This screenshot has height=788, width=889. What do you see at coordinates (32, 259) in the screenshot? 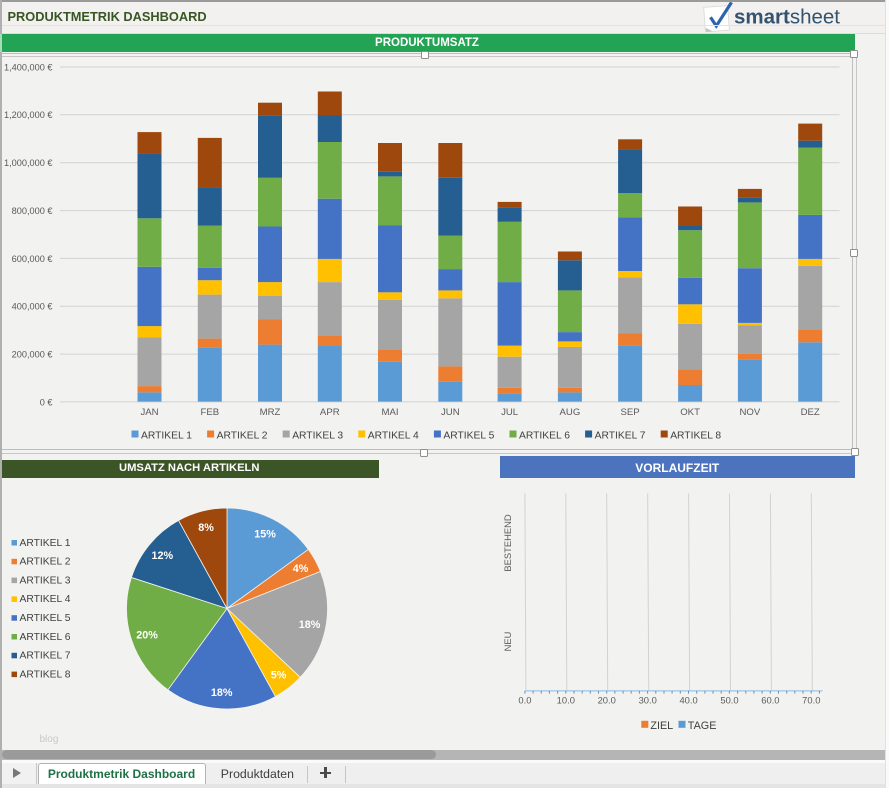
I see `svg-text: 600,000 €` at bounding box center [32, 259].